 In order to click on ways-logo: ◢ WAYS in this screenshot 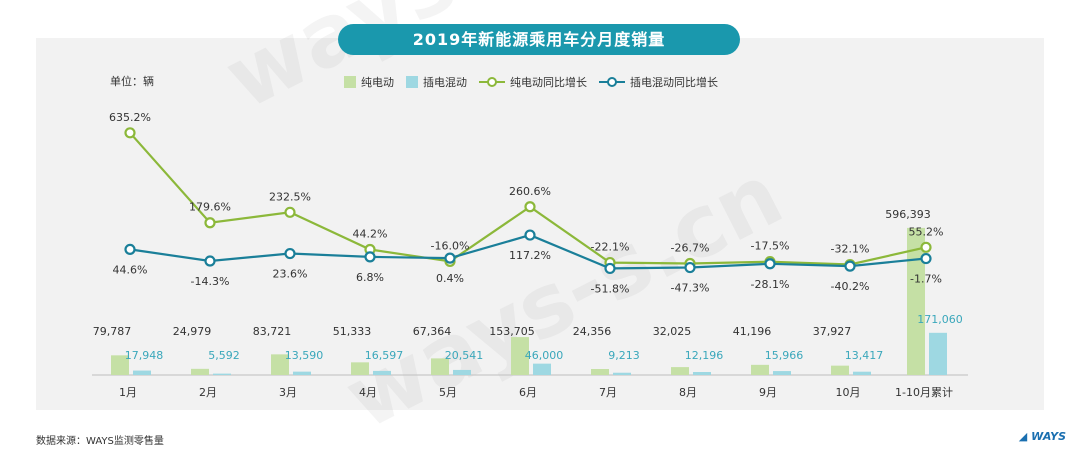, I will do `click(1042, 436)`.